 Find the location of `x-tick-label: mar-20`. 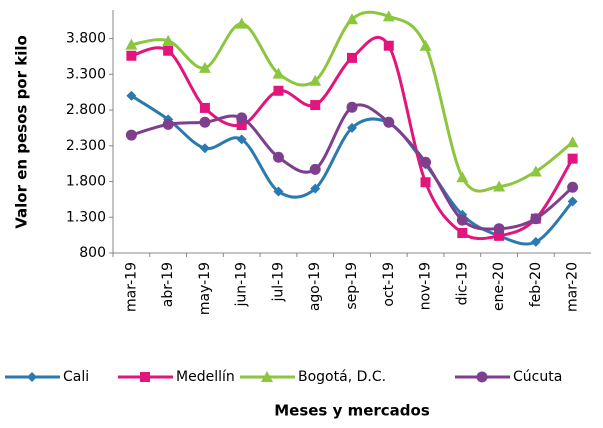

x-tick-label: mar-20 is located at coordinates (573, 287).